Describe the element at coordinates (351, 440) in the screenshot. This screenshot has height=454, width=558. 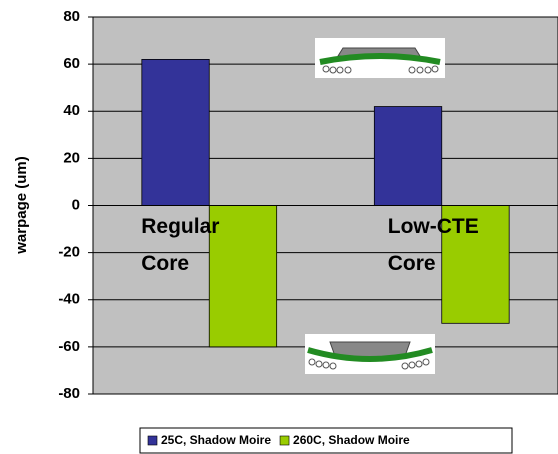
I see `legend-label: 260C, Shadow Moire` at that location.